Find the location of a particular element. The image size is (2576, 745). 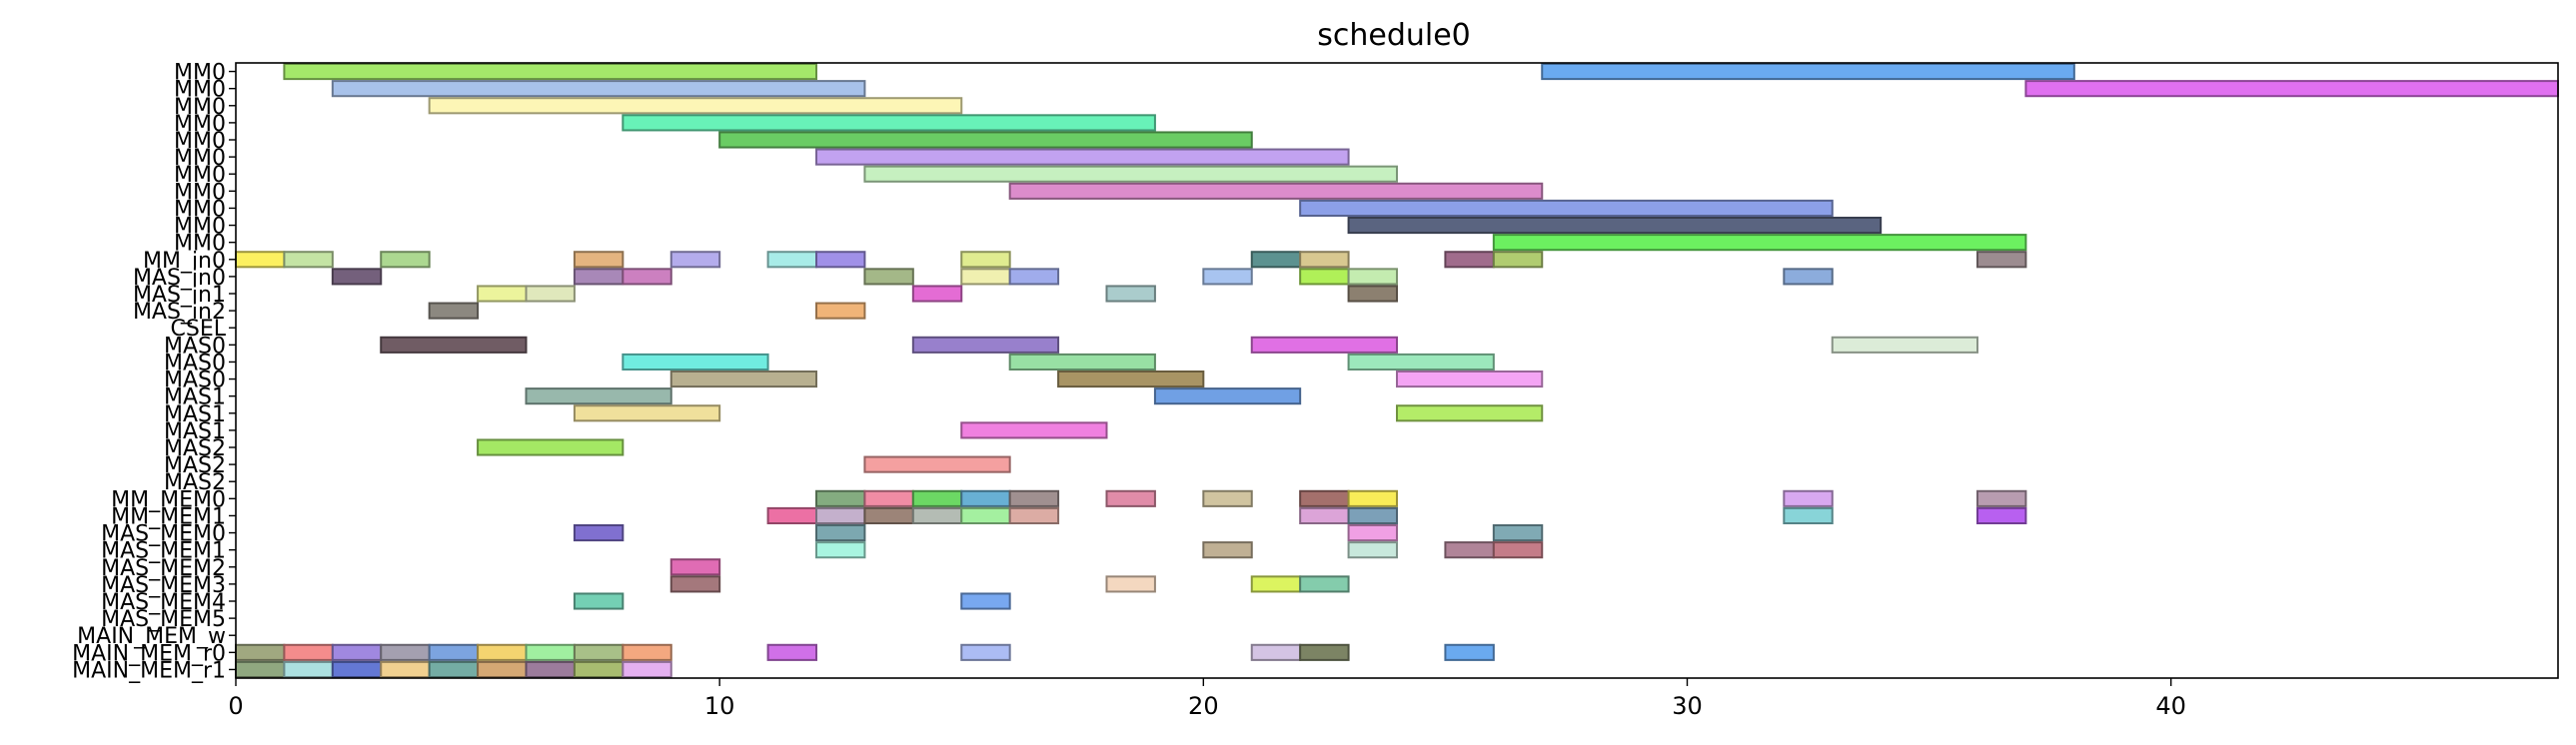

y-tick-label: MAS_MEM3 is located at coordinates (163, 585).